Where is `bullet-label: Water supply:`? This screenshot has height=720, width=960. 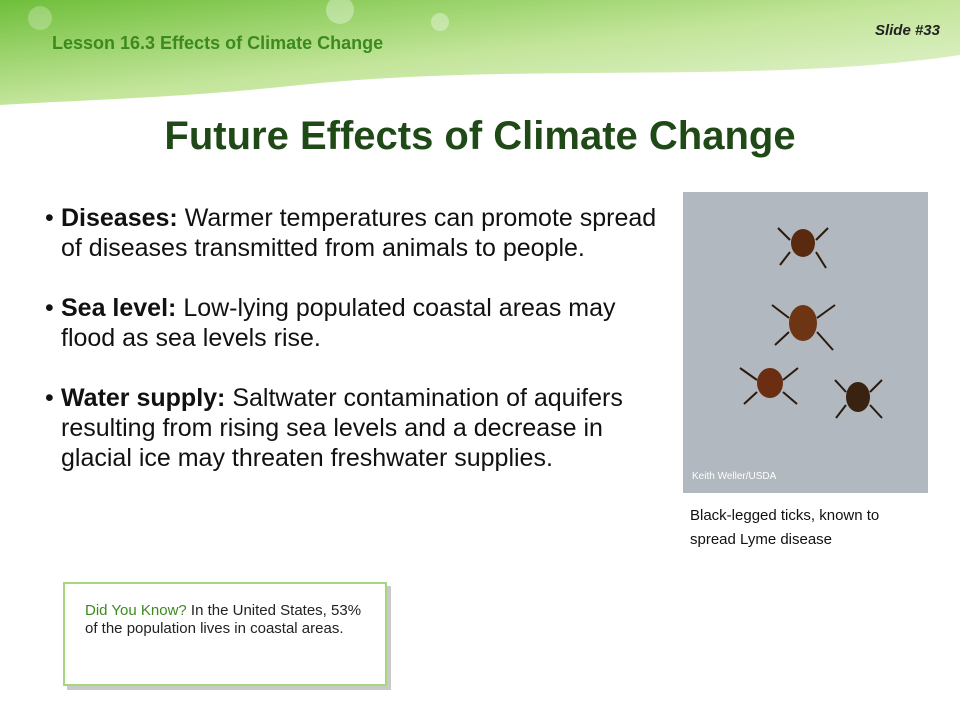
bullet-label: Water supply: is located at coordinates (143, 398).